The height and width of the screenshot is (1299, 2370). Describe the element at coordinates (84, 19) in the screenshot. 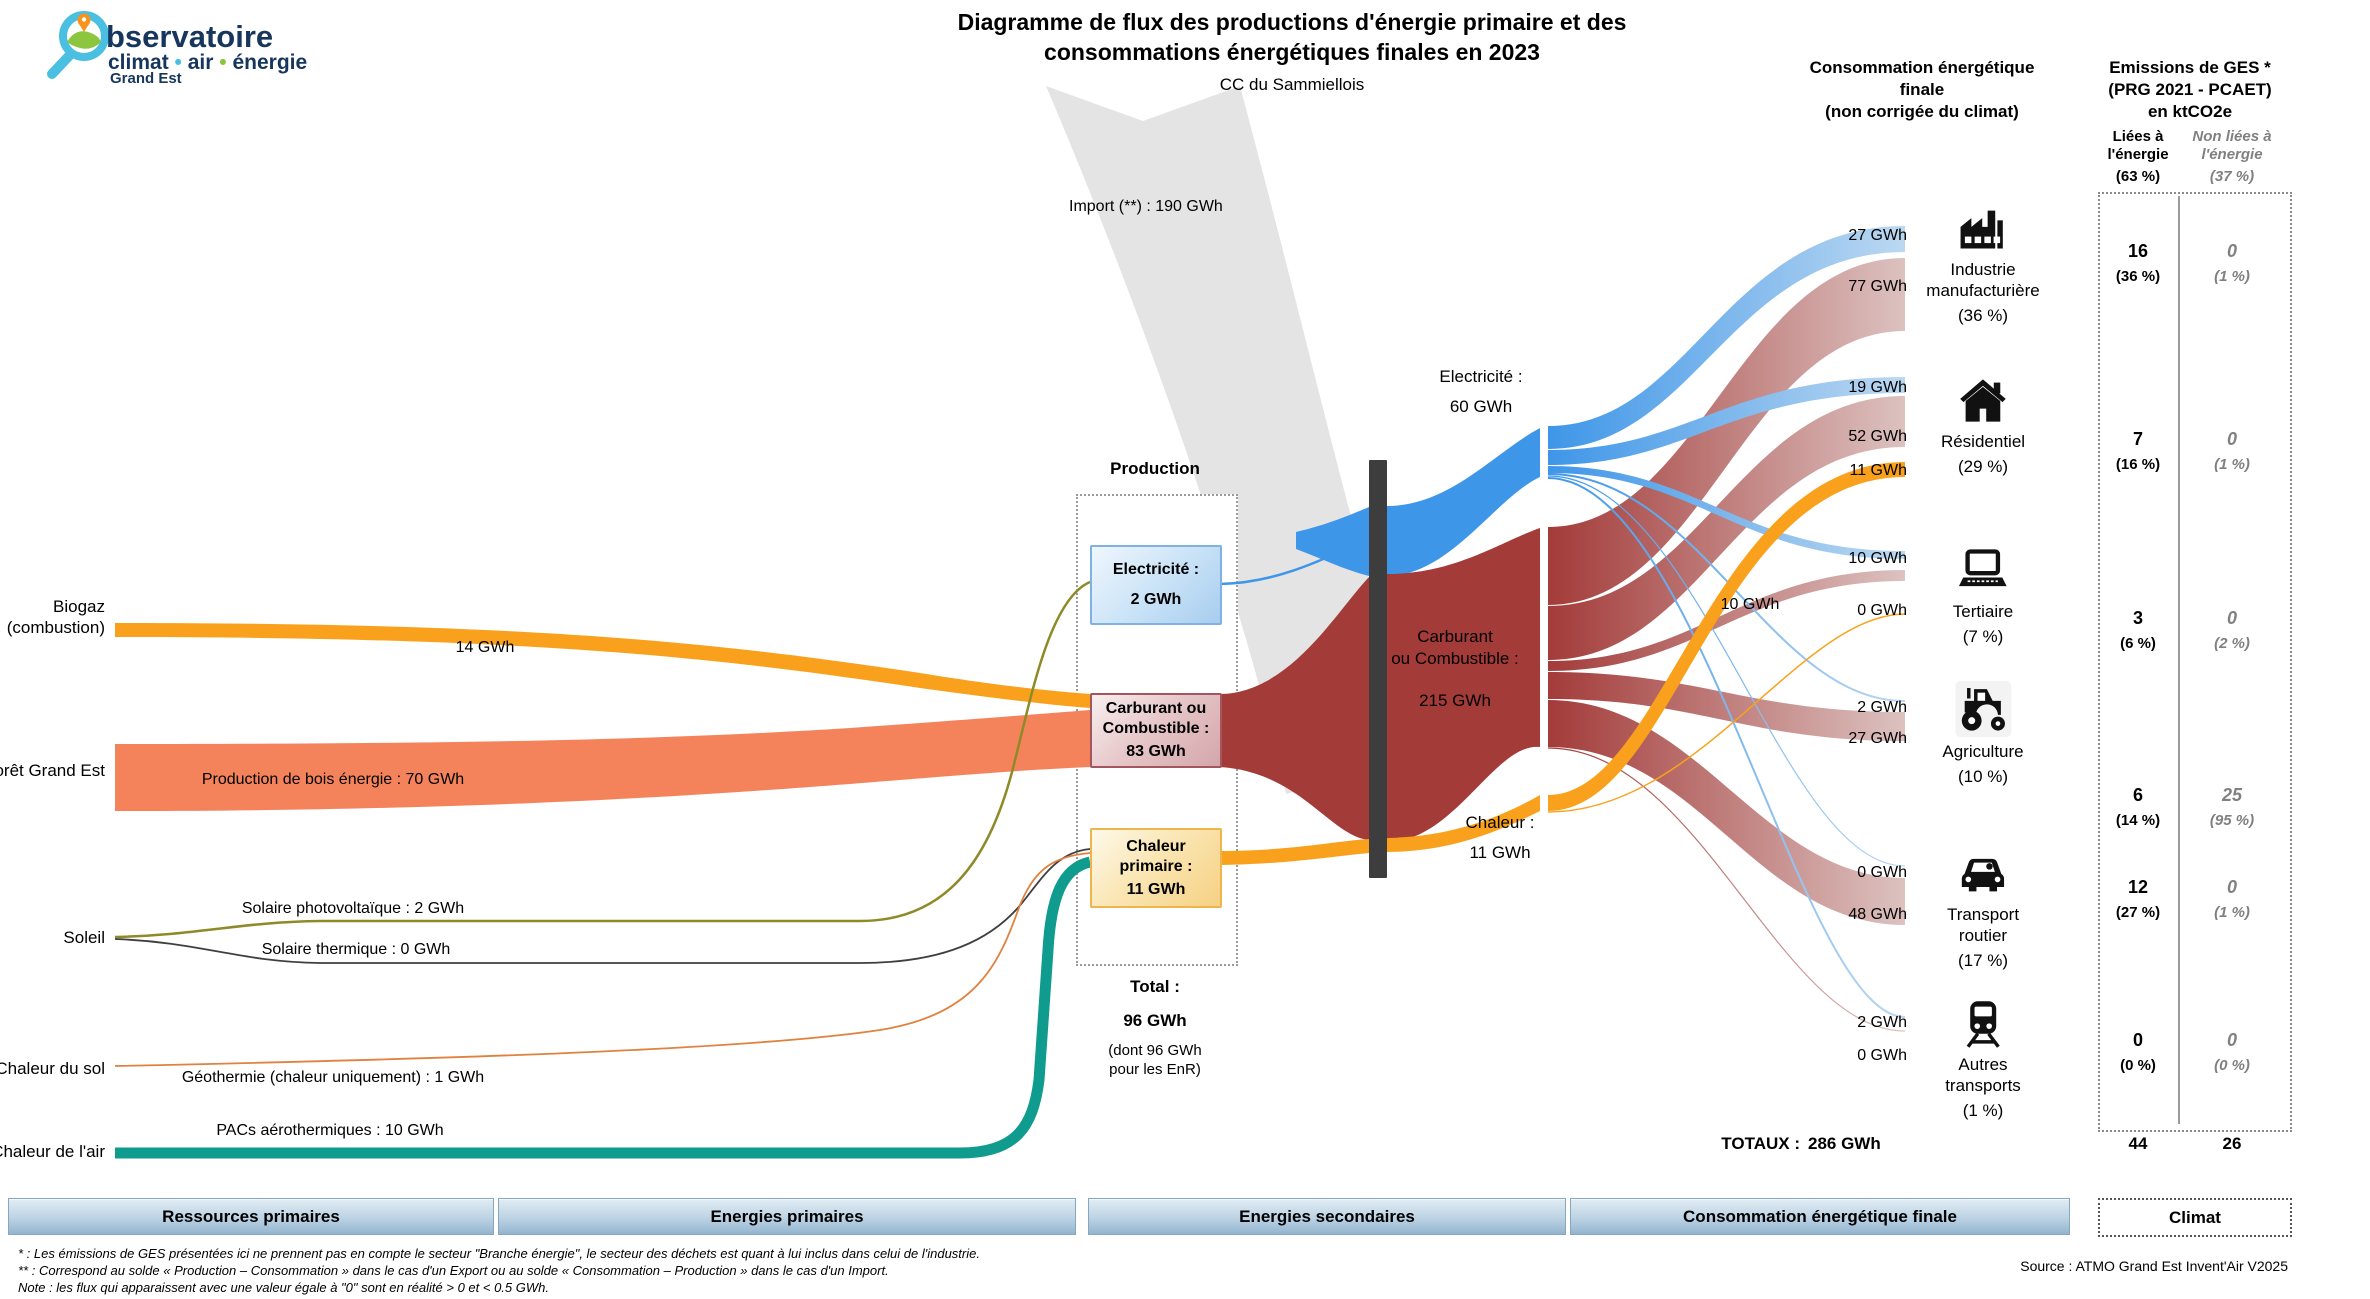

I see `map-pin-dot-icon` at that location.